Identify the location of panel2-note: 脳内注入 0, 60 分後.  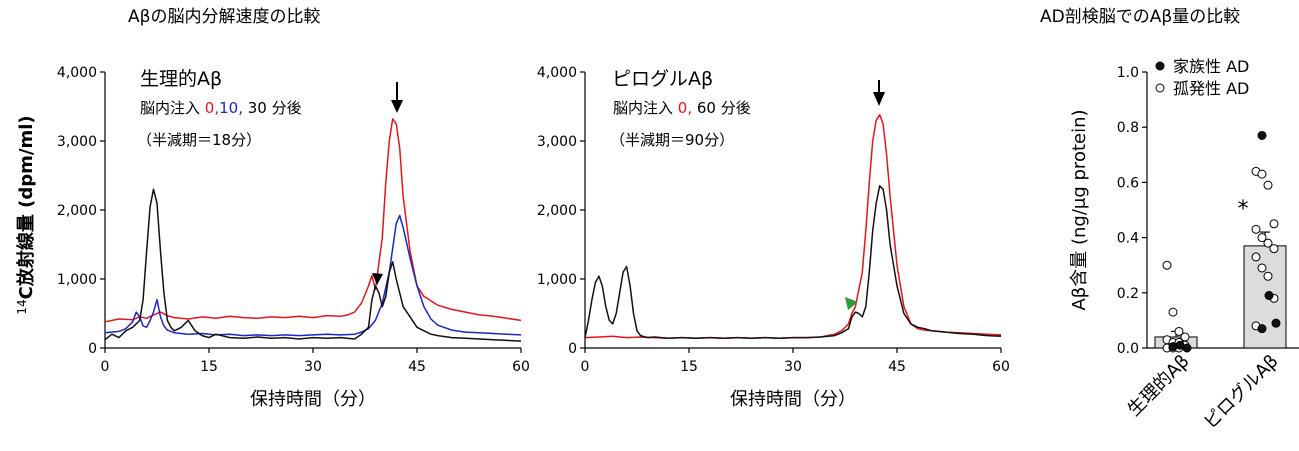
(682, 108).